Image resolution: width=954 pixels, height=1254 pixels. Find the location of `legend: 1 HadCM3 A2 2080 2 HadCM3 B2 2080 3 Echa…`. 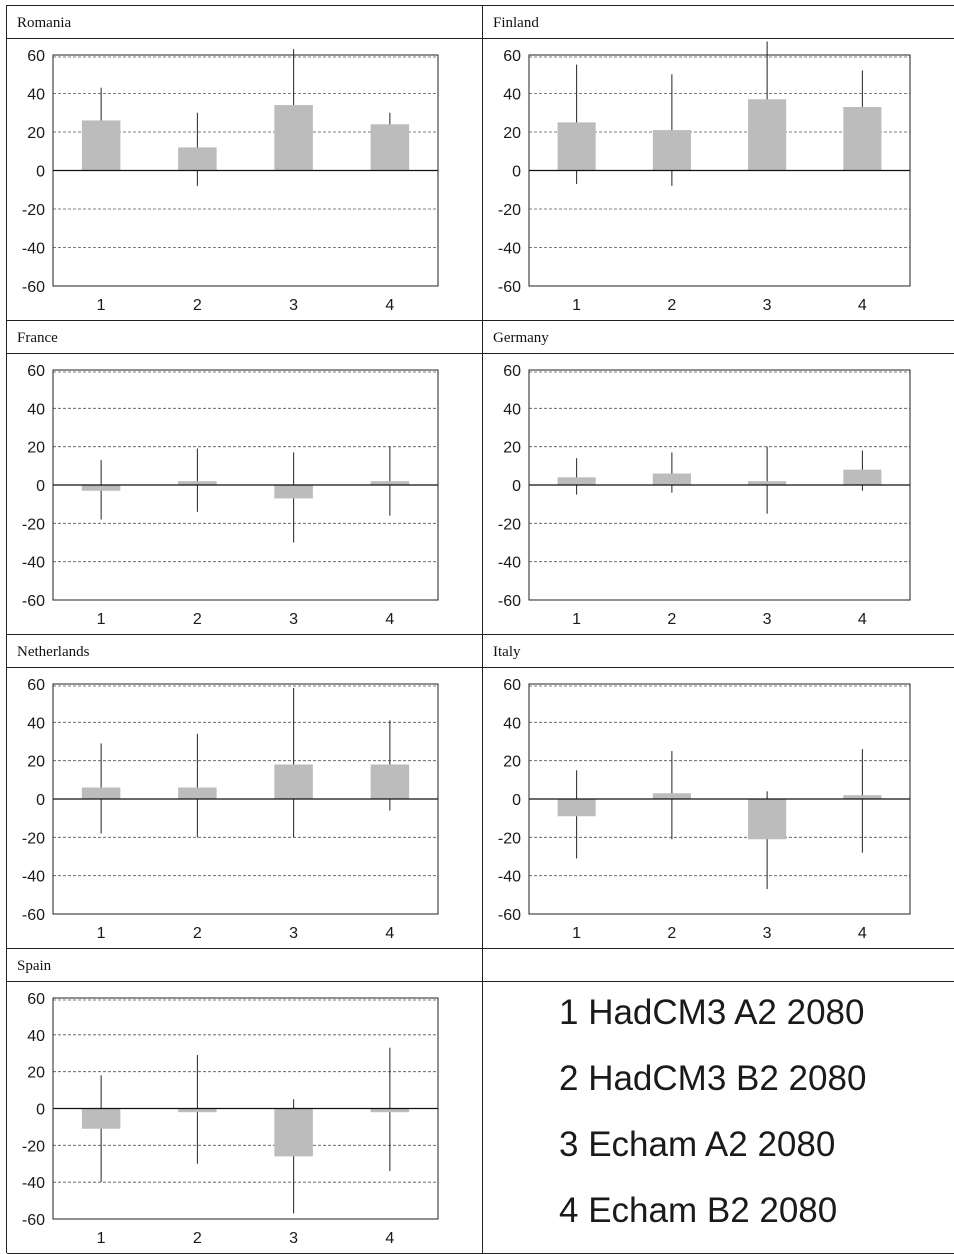

legend: 1 HadCM3 A2 2080 2 HadCM3 B2 2080 3 Echa… is located at coordinates (718, 1118).